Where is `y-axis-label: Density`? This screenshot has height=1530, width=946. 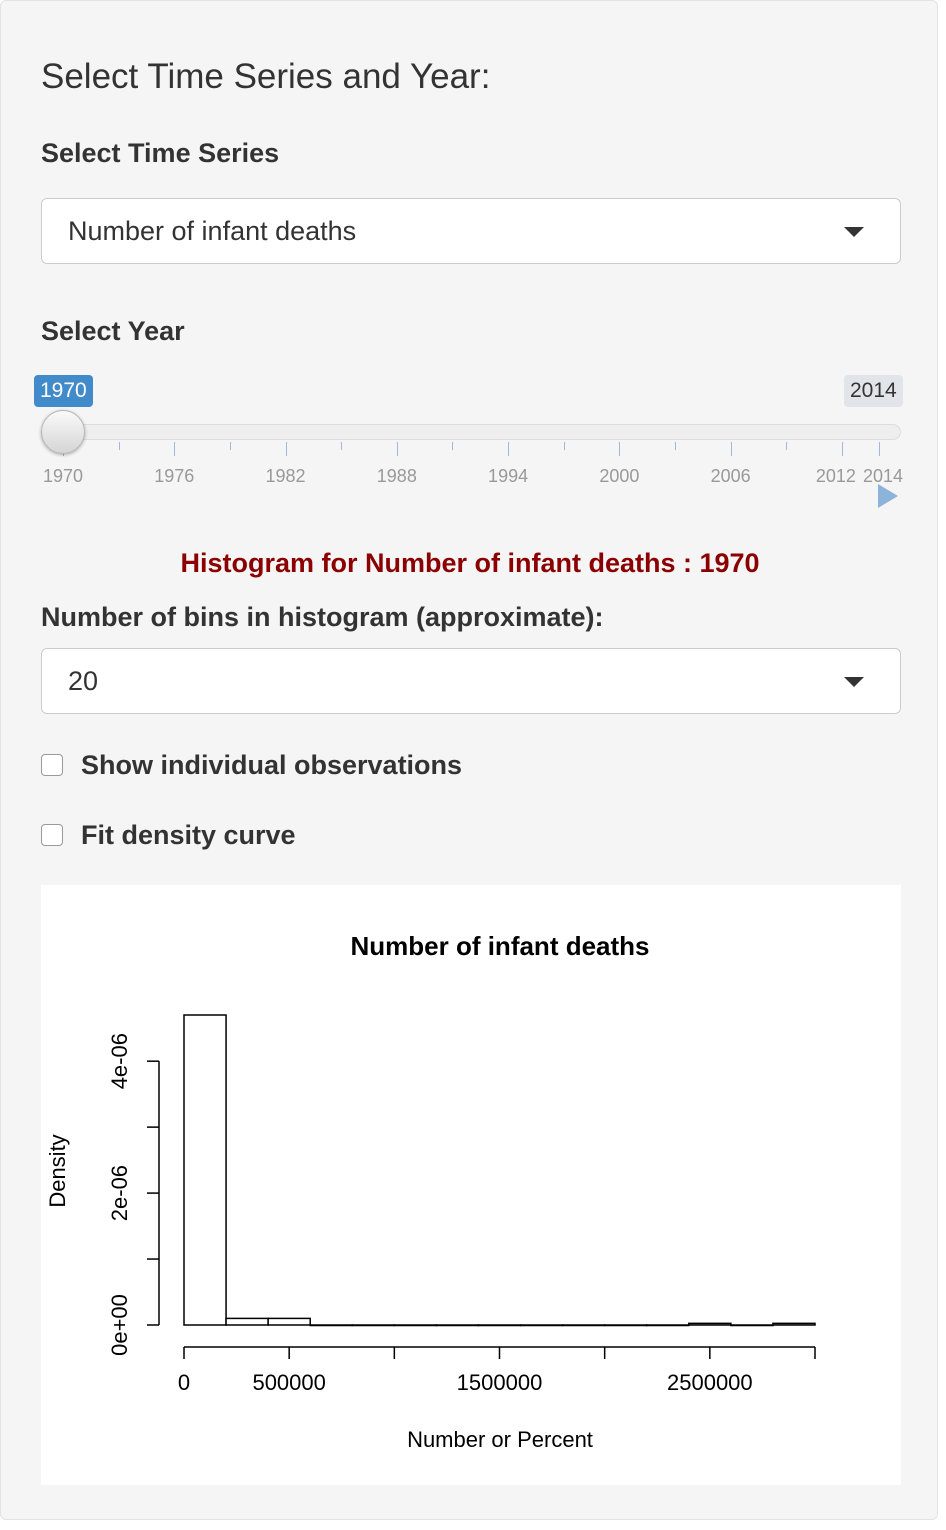
y-axis-label: Density is located at coordinates (57, 1170).